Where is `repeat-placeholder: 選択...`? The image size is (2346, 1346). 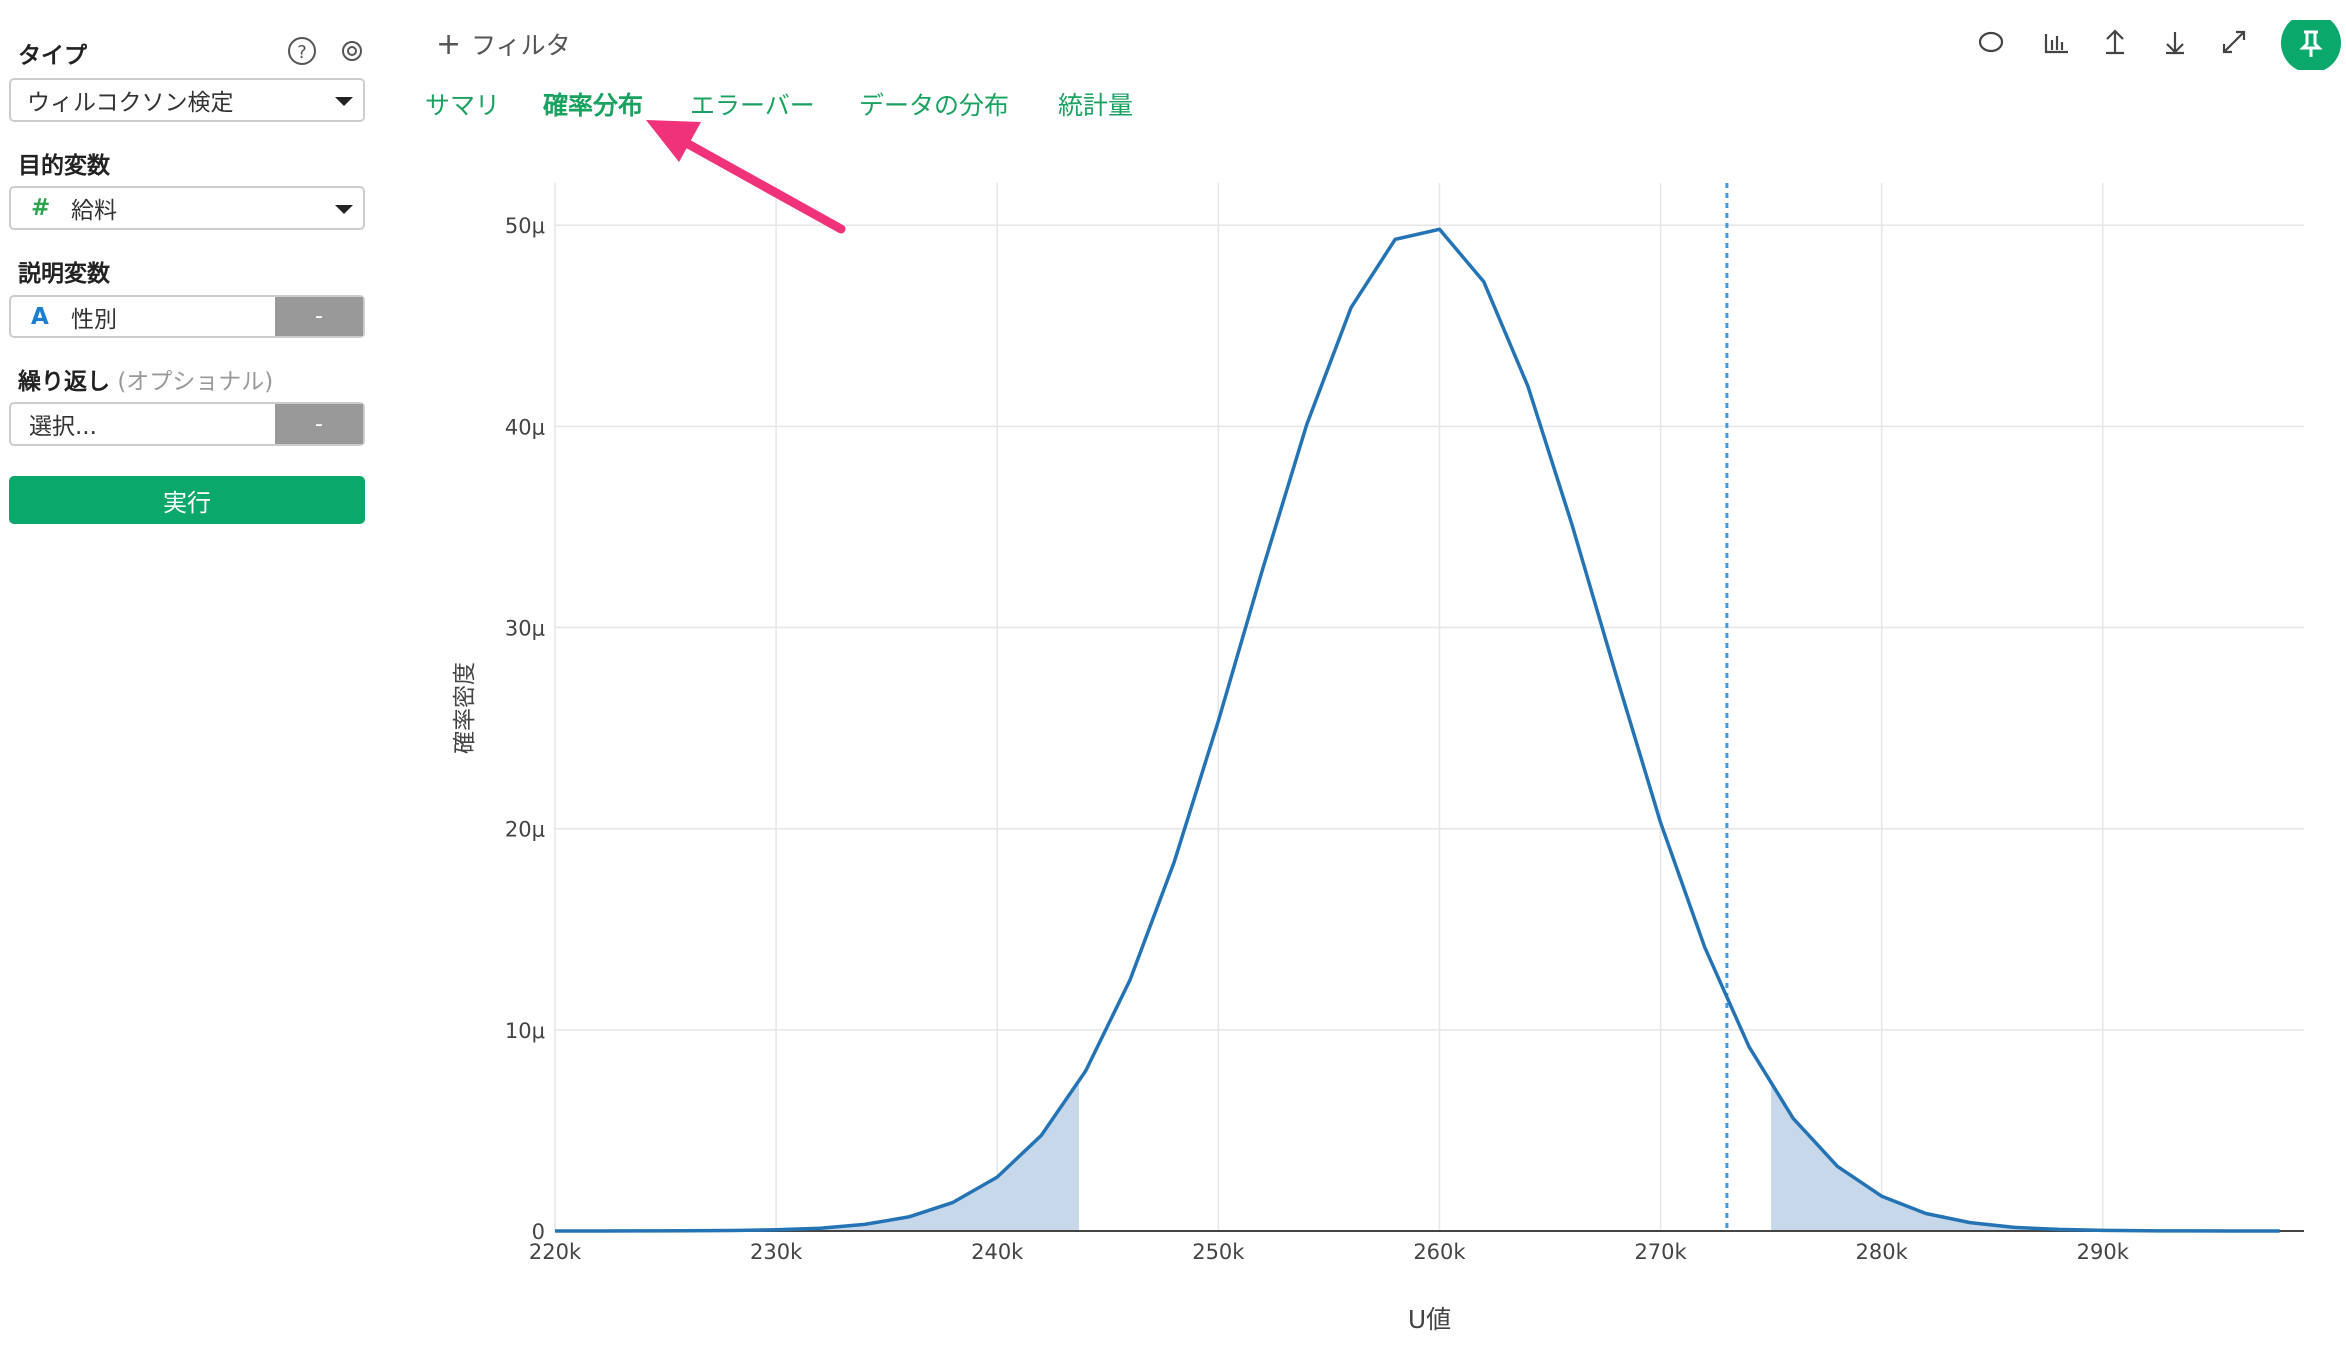
repeat-placeholder: 選択... is located at coordinates (63, 427).